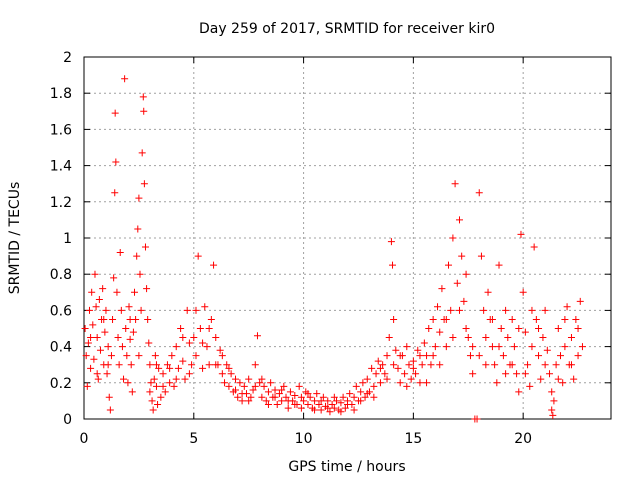 The height and width of the screenshot is (480, 640). What do you see at coordinates (61, 94) in the screenshot?
I see `y-tick-label: 1.8` at bounding box center [61, 94].